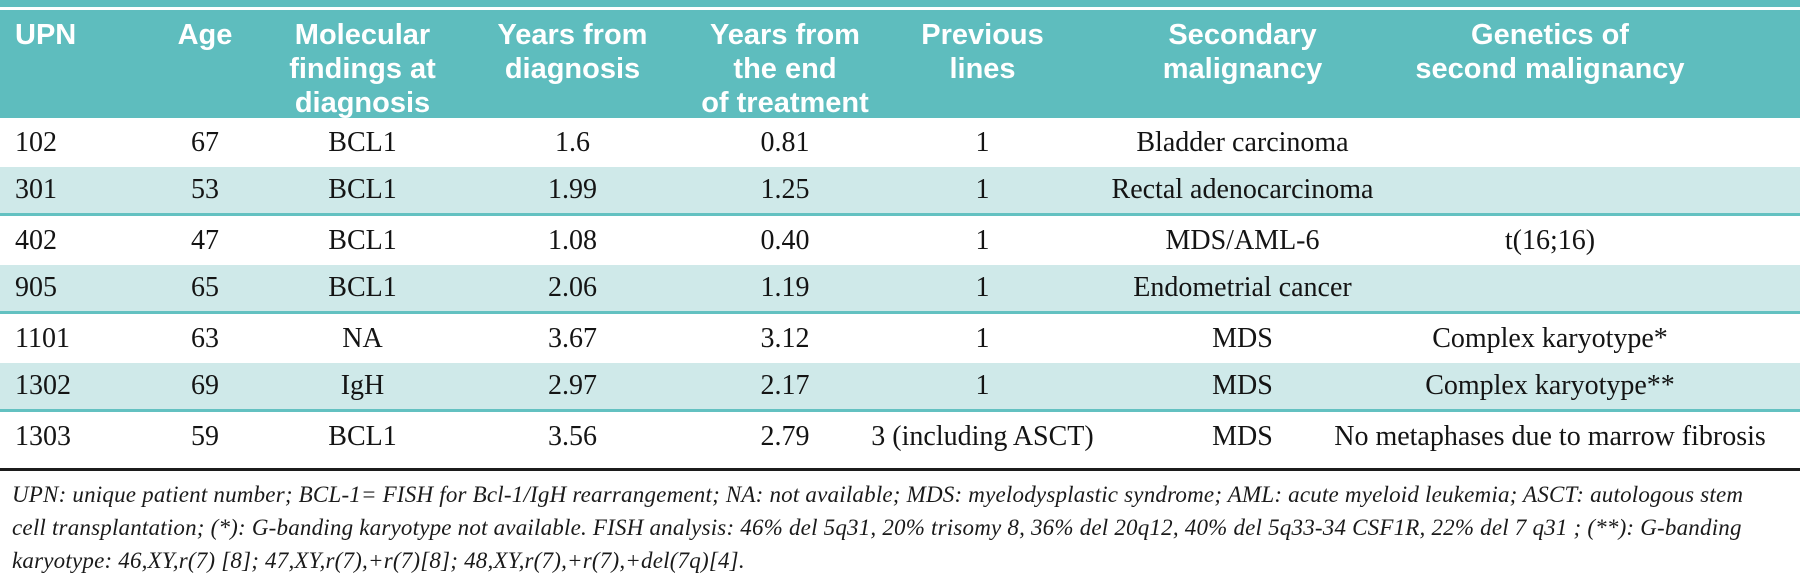  What do you see at coordinates (36, 142) in the screenshot?
I see `cell-upn: 102` at bounding box center [36, 142].